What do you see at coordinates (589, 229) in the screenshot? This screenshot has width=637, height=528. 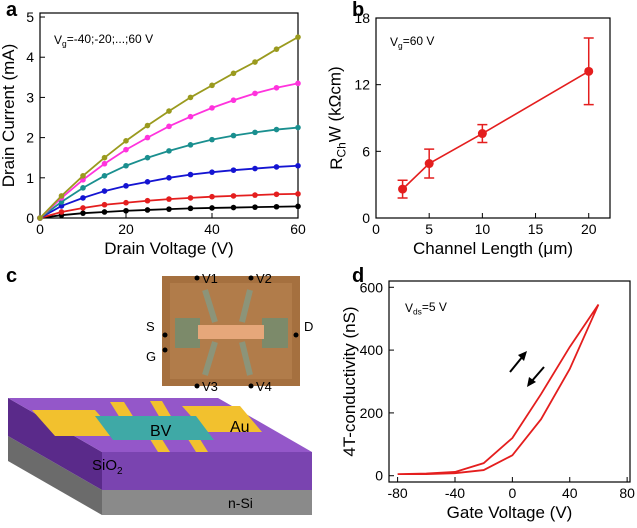 I see `x-tick-label: 20` at bounding box center [589, 229].